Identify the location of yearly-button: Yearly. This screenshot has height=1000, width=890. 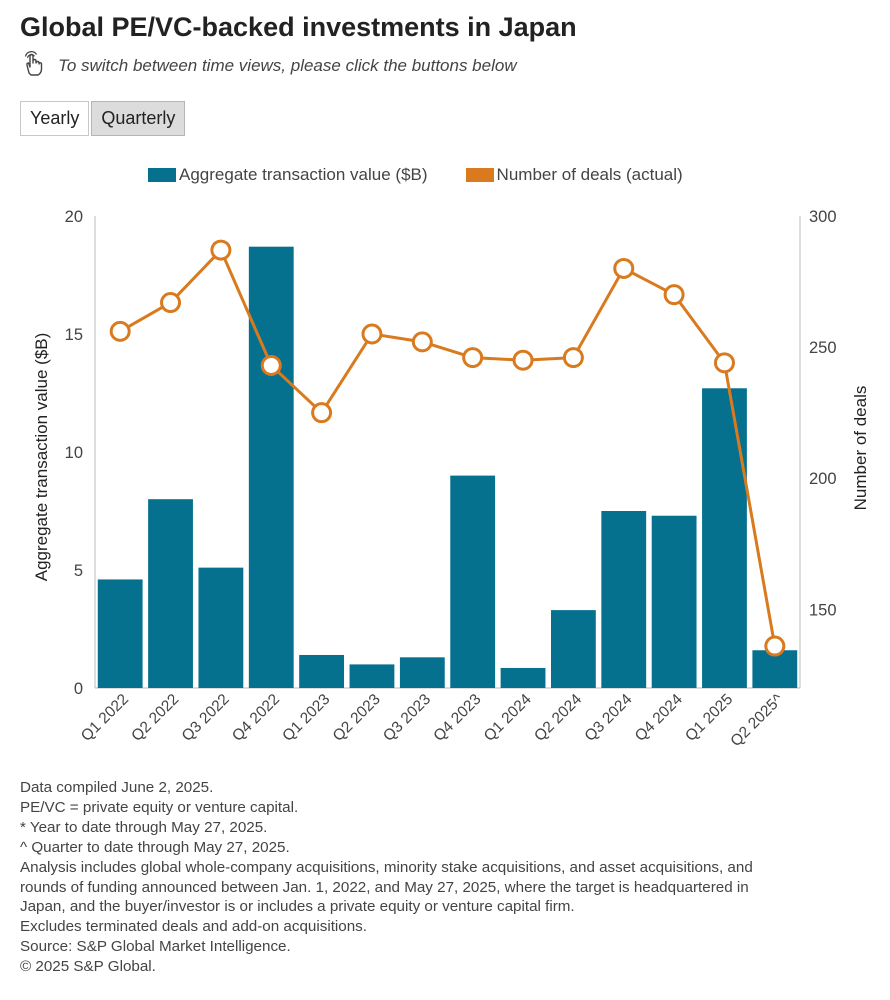
(55, 118).